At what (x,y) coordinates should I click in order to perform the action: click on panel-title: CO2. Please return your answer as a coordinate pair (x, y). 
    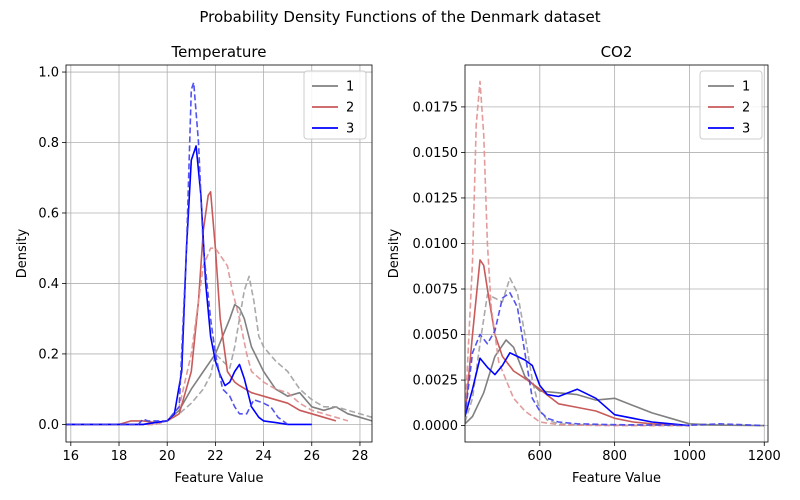
    Looking at the image, I should click on (617, 52).